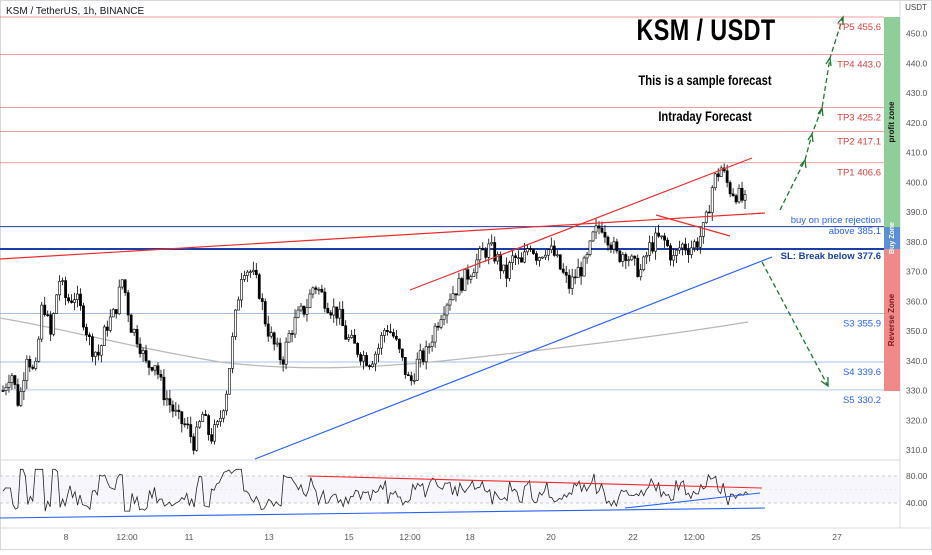  What do you see at coordinates (831, 256) in the screenshot?
I see `sl-note: SL: Break below 377.6` at bounding box center [831, 256].